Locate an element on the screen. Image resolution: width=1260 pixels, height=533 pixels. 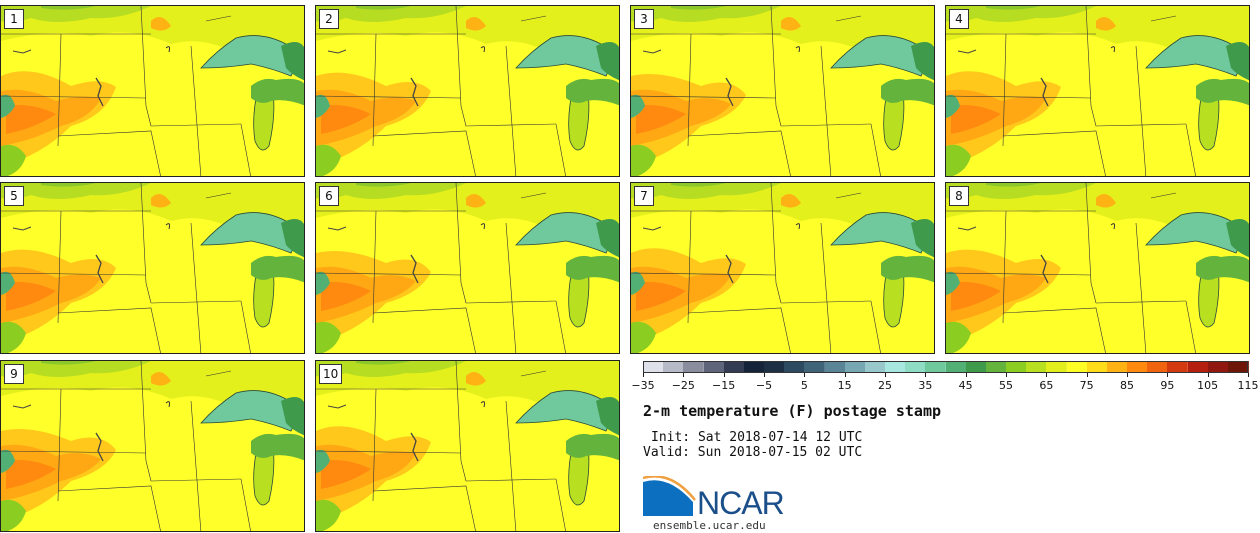
map-panel: 1 is located at coordinates (152, 91).